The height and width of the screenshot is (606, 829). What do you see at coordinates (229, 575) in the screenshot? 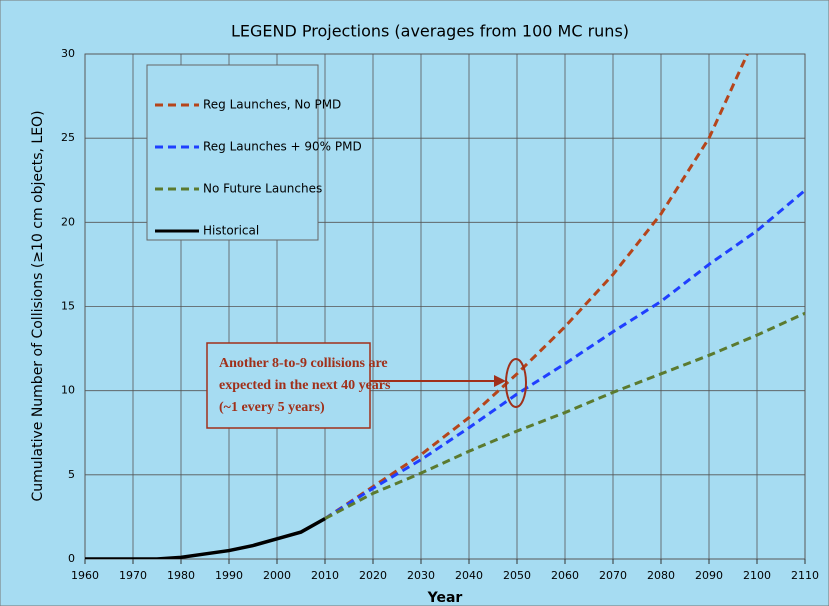
I see `x-tick-label: 1990` at bounding box center [229, 575].